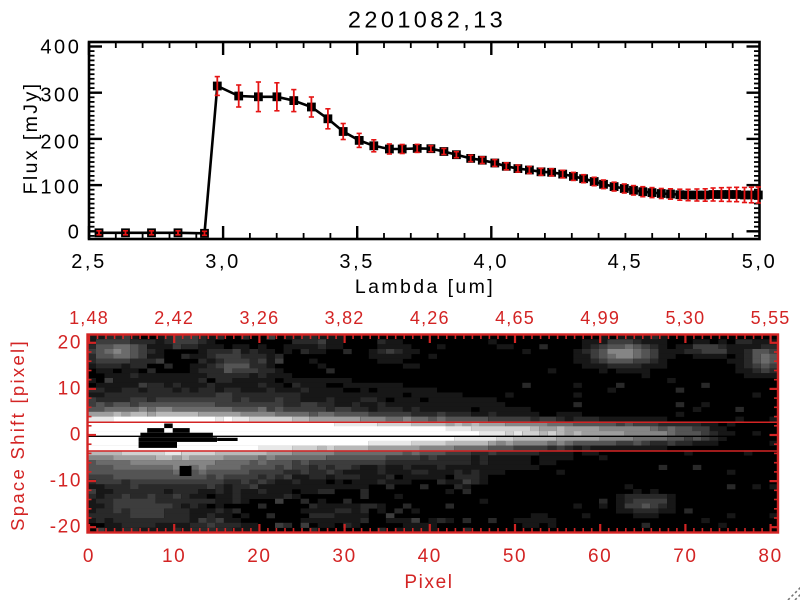  I want to click on svg-text: 4,0, so click(491, 262).